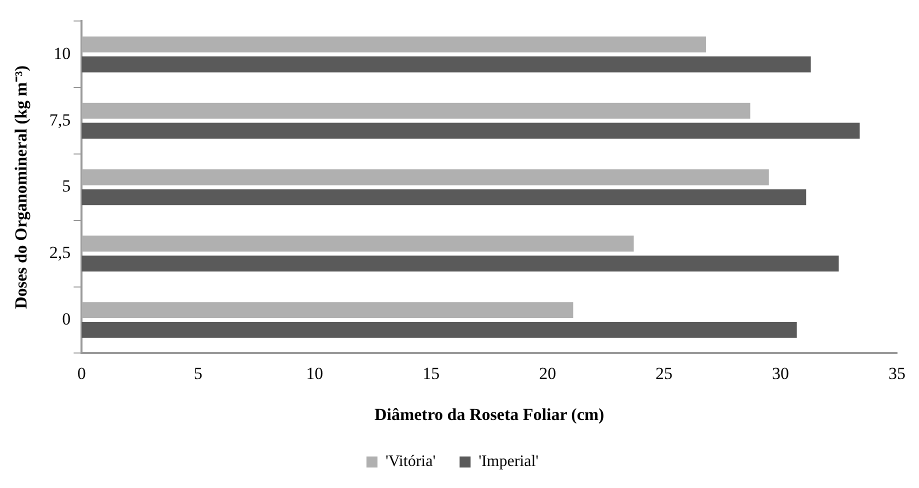 The height and width of the screenshot is (488, 919). What do you see at coordinates (897, 373) in the screenshot?
I see `x-tick-label: 35` at bounding box center [897, 373].